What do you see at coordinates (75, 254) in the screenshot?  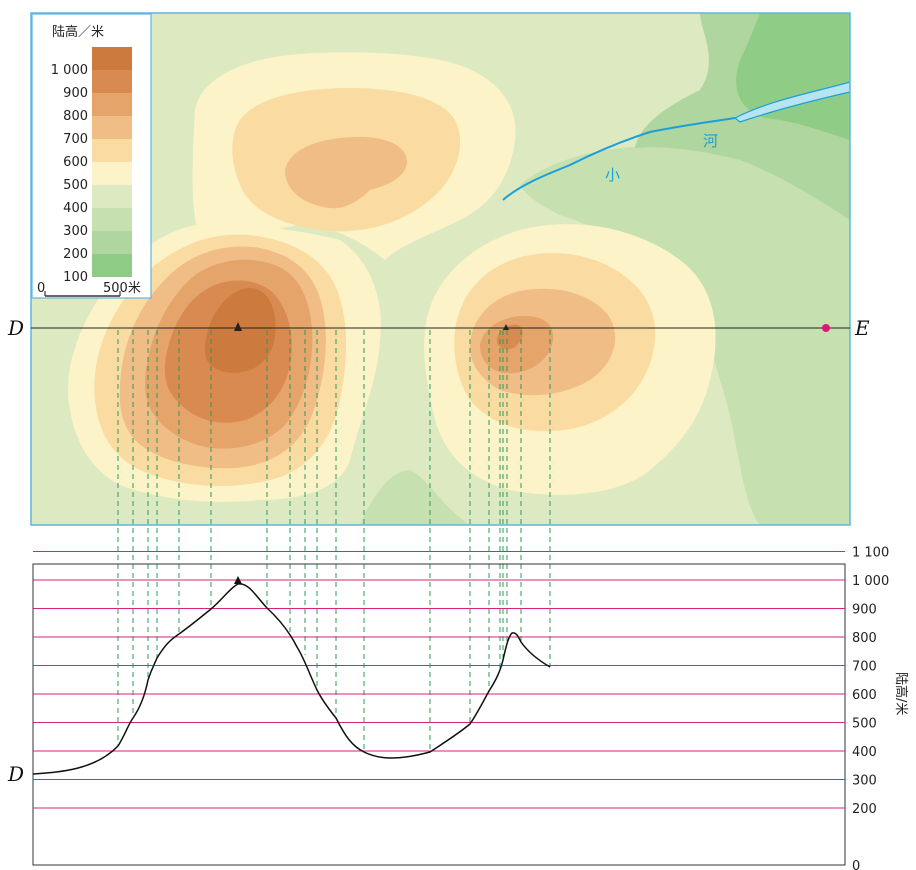 I see `legend-label-8: 200` at bounding box center [75, 254].